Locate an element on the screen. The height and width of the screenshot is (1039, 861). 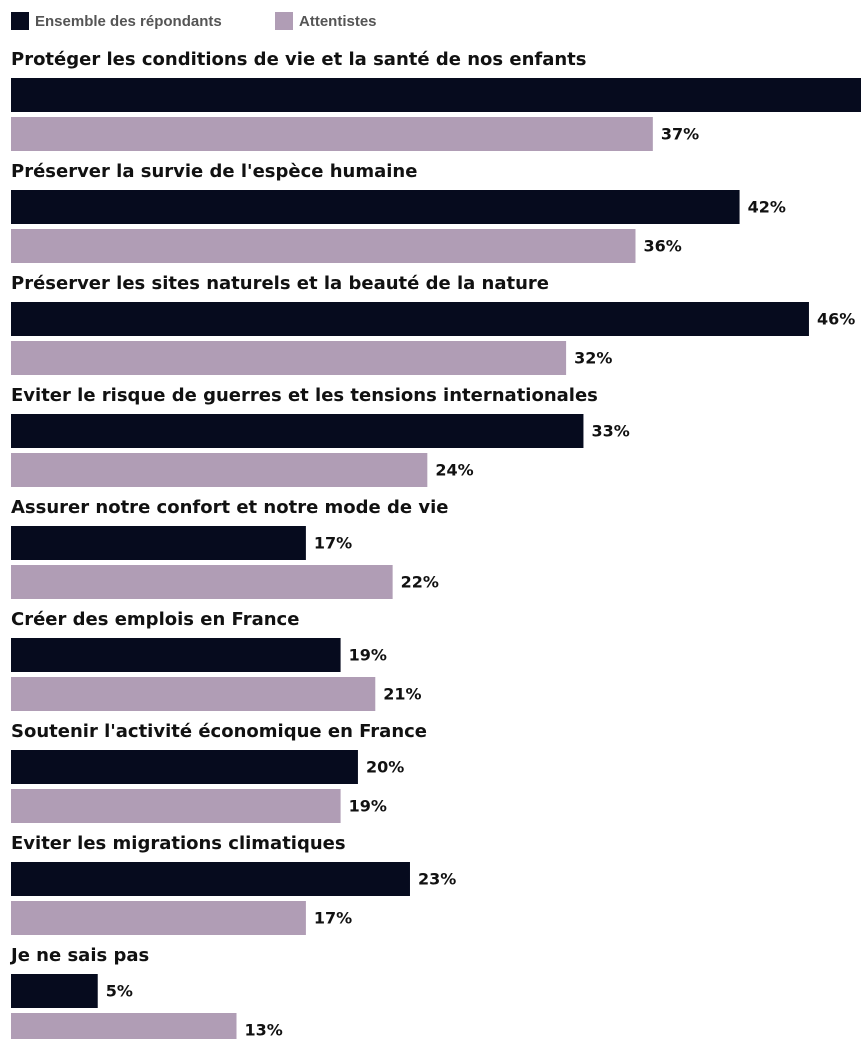
value-label: 5% is located at coordinates (119, 991).